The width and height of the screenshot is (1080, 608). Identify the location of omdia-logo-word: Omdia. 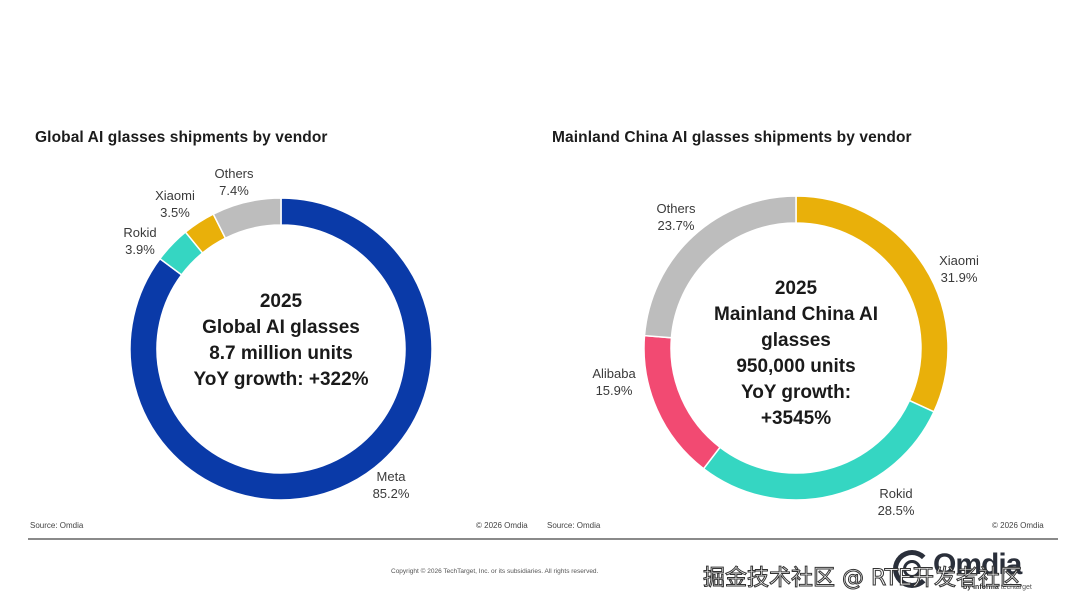
(977, 564).